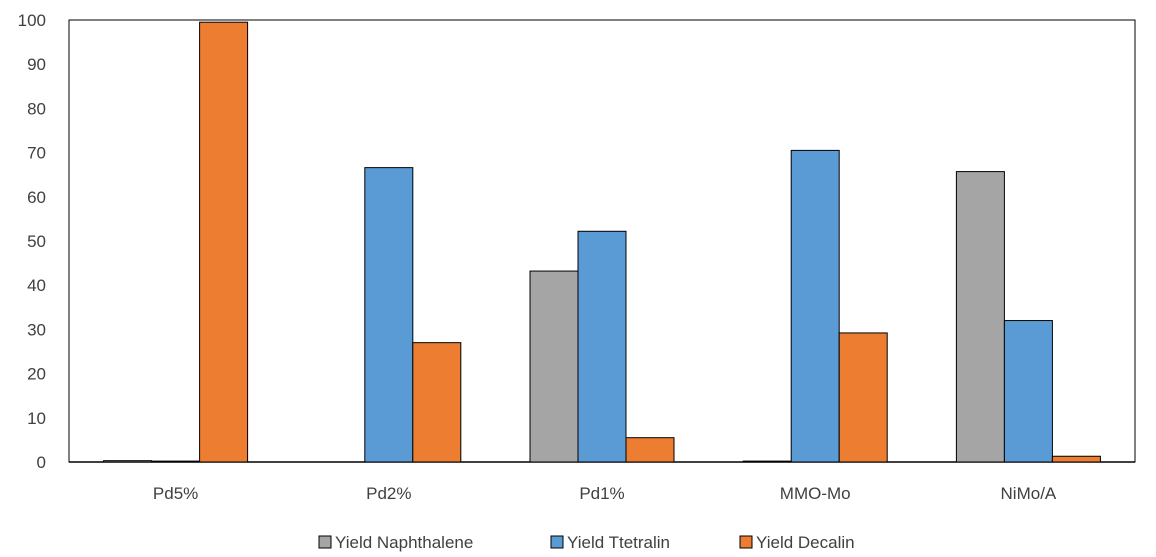  I want to click on y-tick-label: 20, so click(36, 374).